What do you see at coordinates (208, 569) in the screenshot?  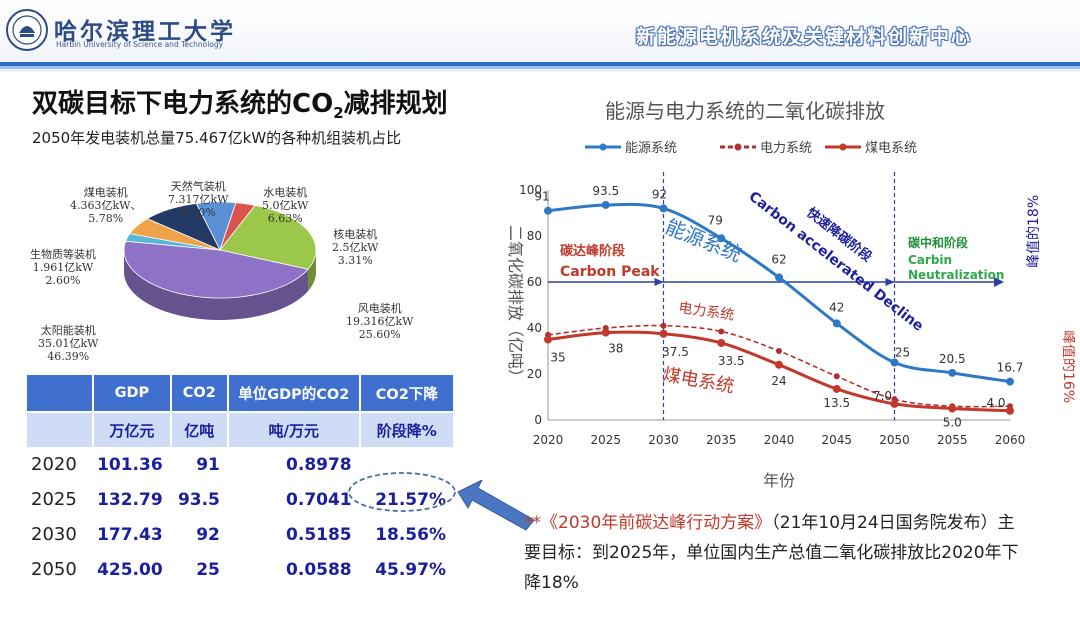 I see `table-cell-co2: 25` at bounding box center [208, 569].